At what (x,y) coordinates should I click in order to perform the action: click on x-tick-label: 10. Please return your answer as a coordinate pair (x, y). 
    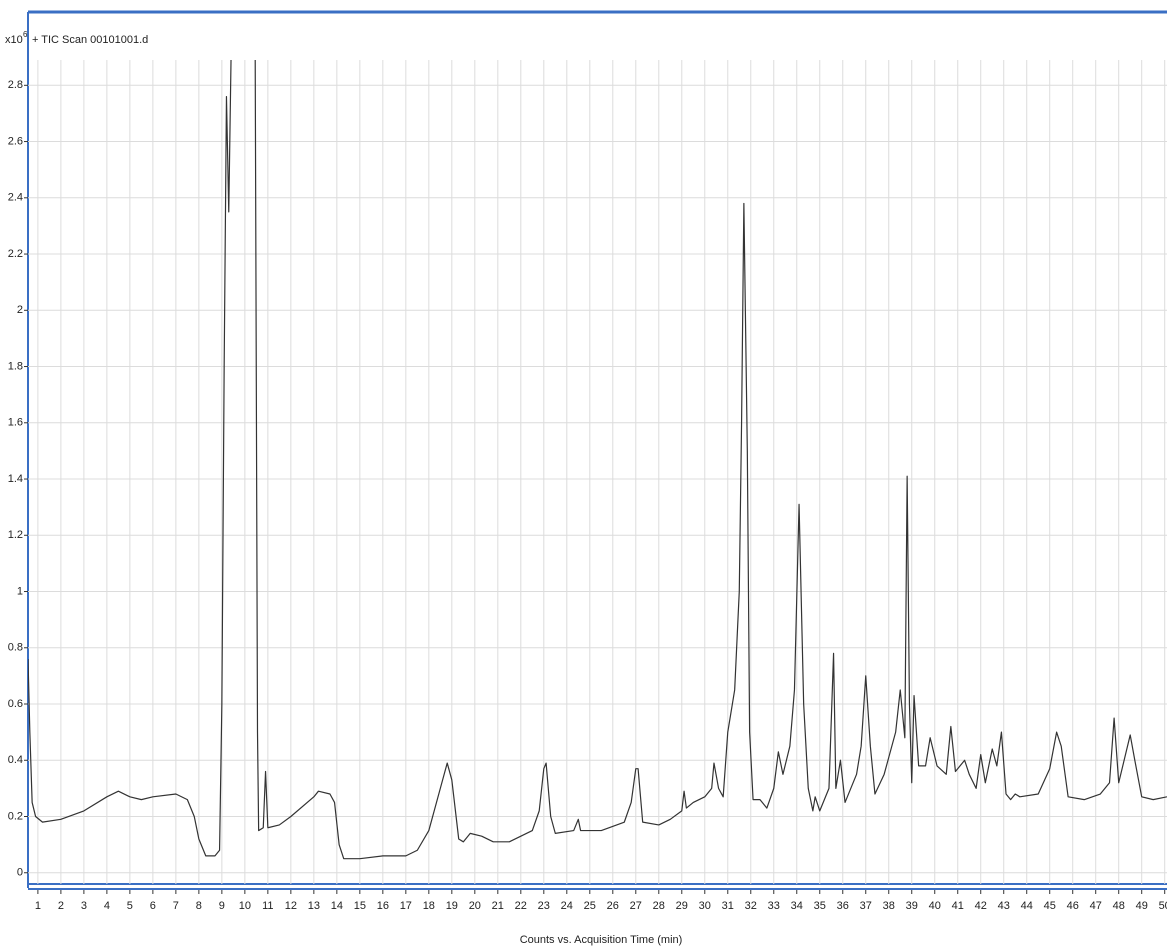
    Looking at the image, I should click on (245, 906).